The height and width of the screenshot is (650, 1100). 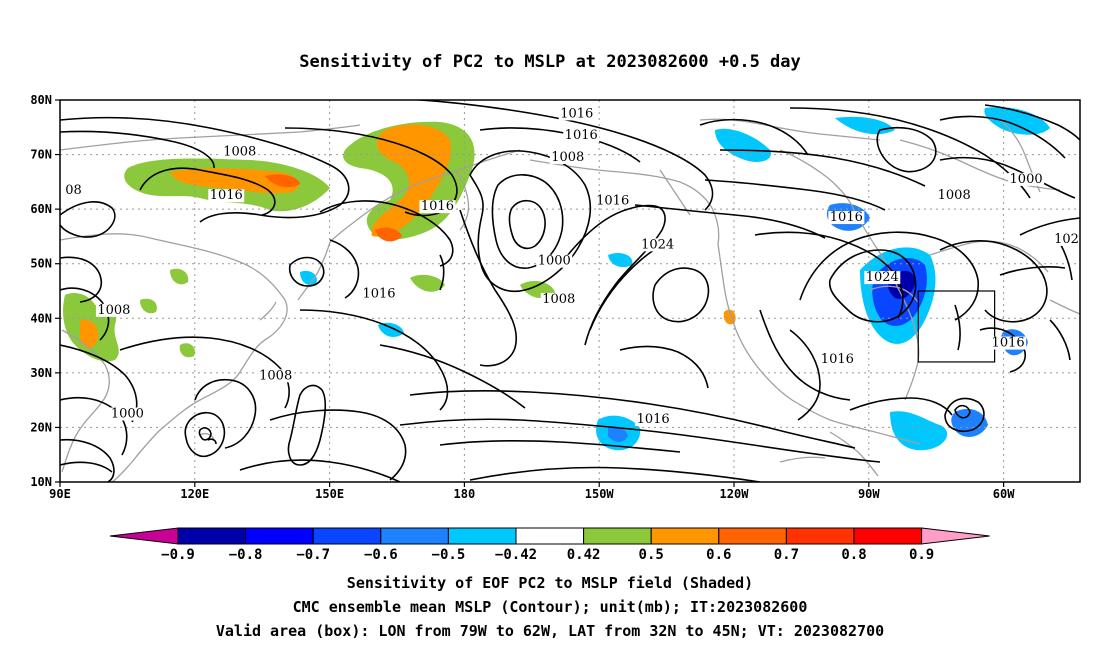 I want to click on colorbar-label: −0.7, so click(x=313, y=555).